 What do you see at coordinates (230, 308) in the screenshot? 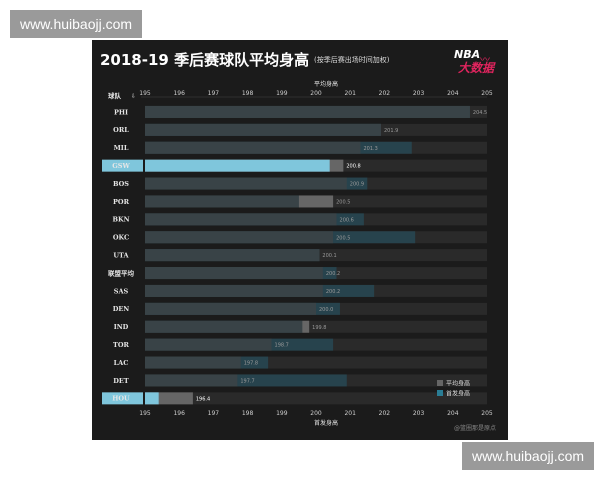
I see `avg-bar-DEN` at bounding box center [230, 308].